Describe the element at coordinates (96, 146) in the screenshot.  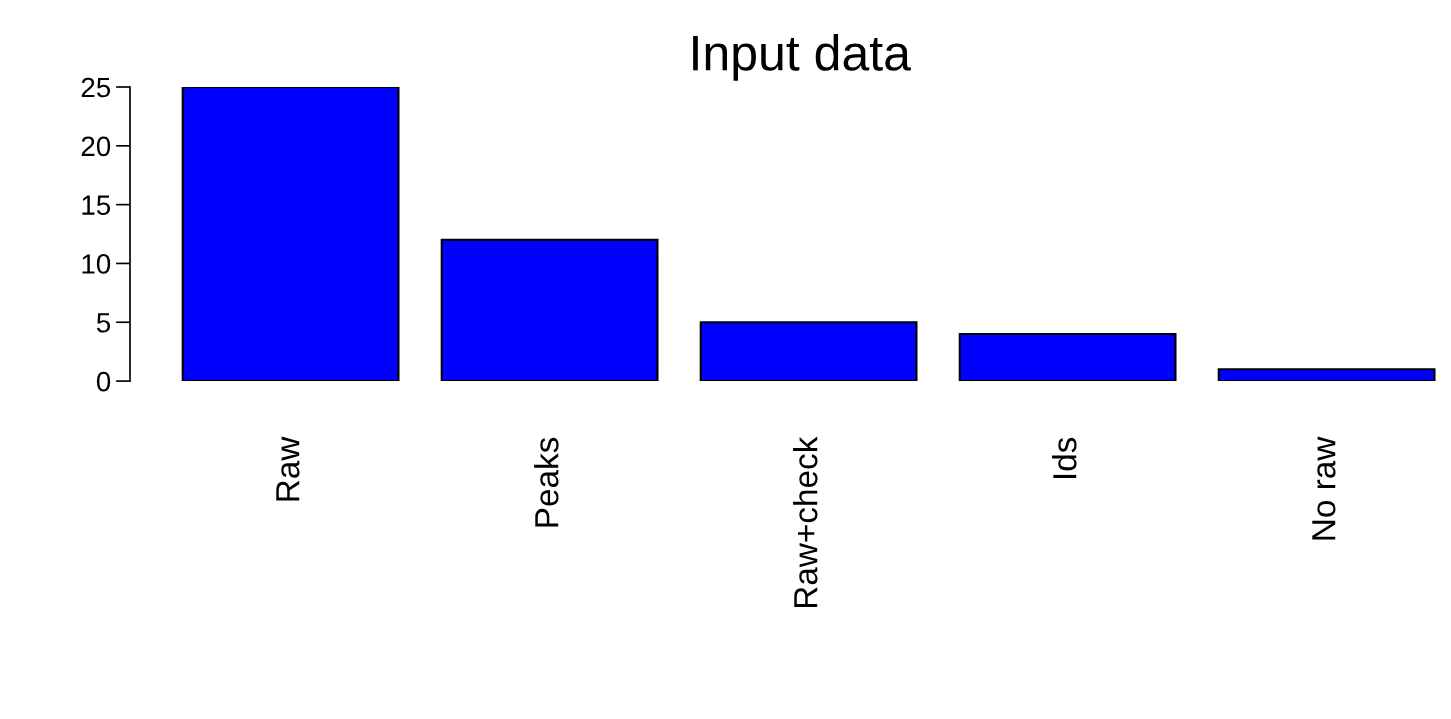
I see `y-tick-label: 20` at that location.